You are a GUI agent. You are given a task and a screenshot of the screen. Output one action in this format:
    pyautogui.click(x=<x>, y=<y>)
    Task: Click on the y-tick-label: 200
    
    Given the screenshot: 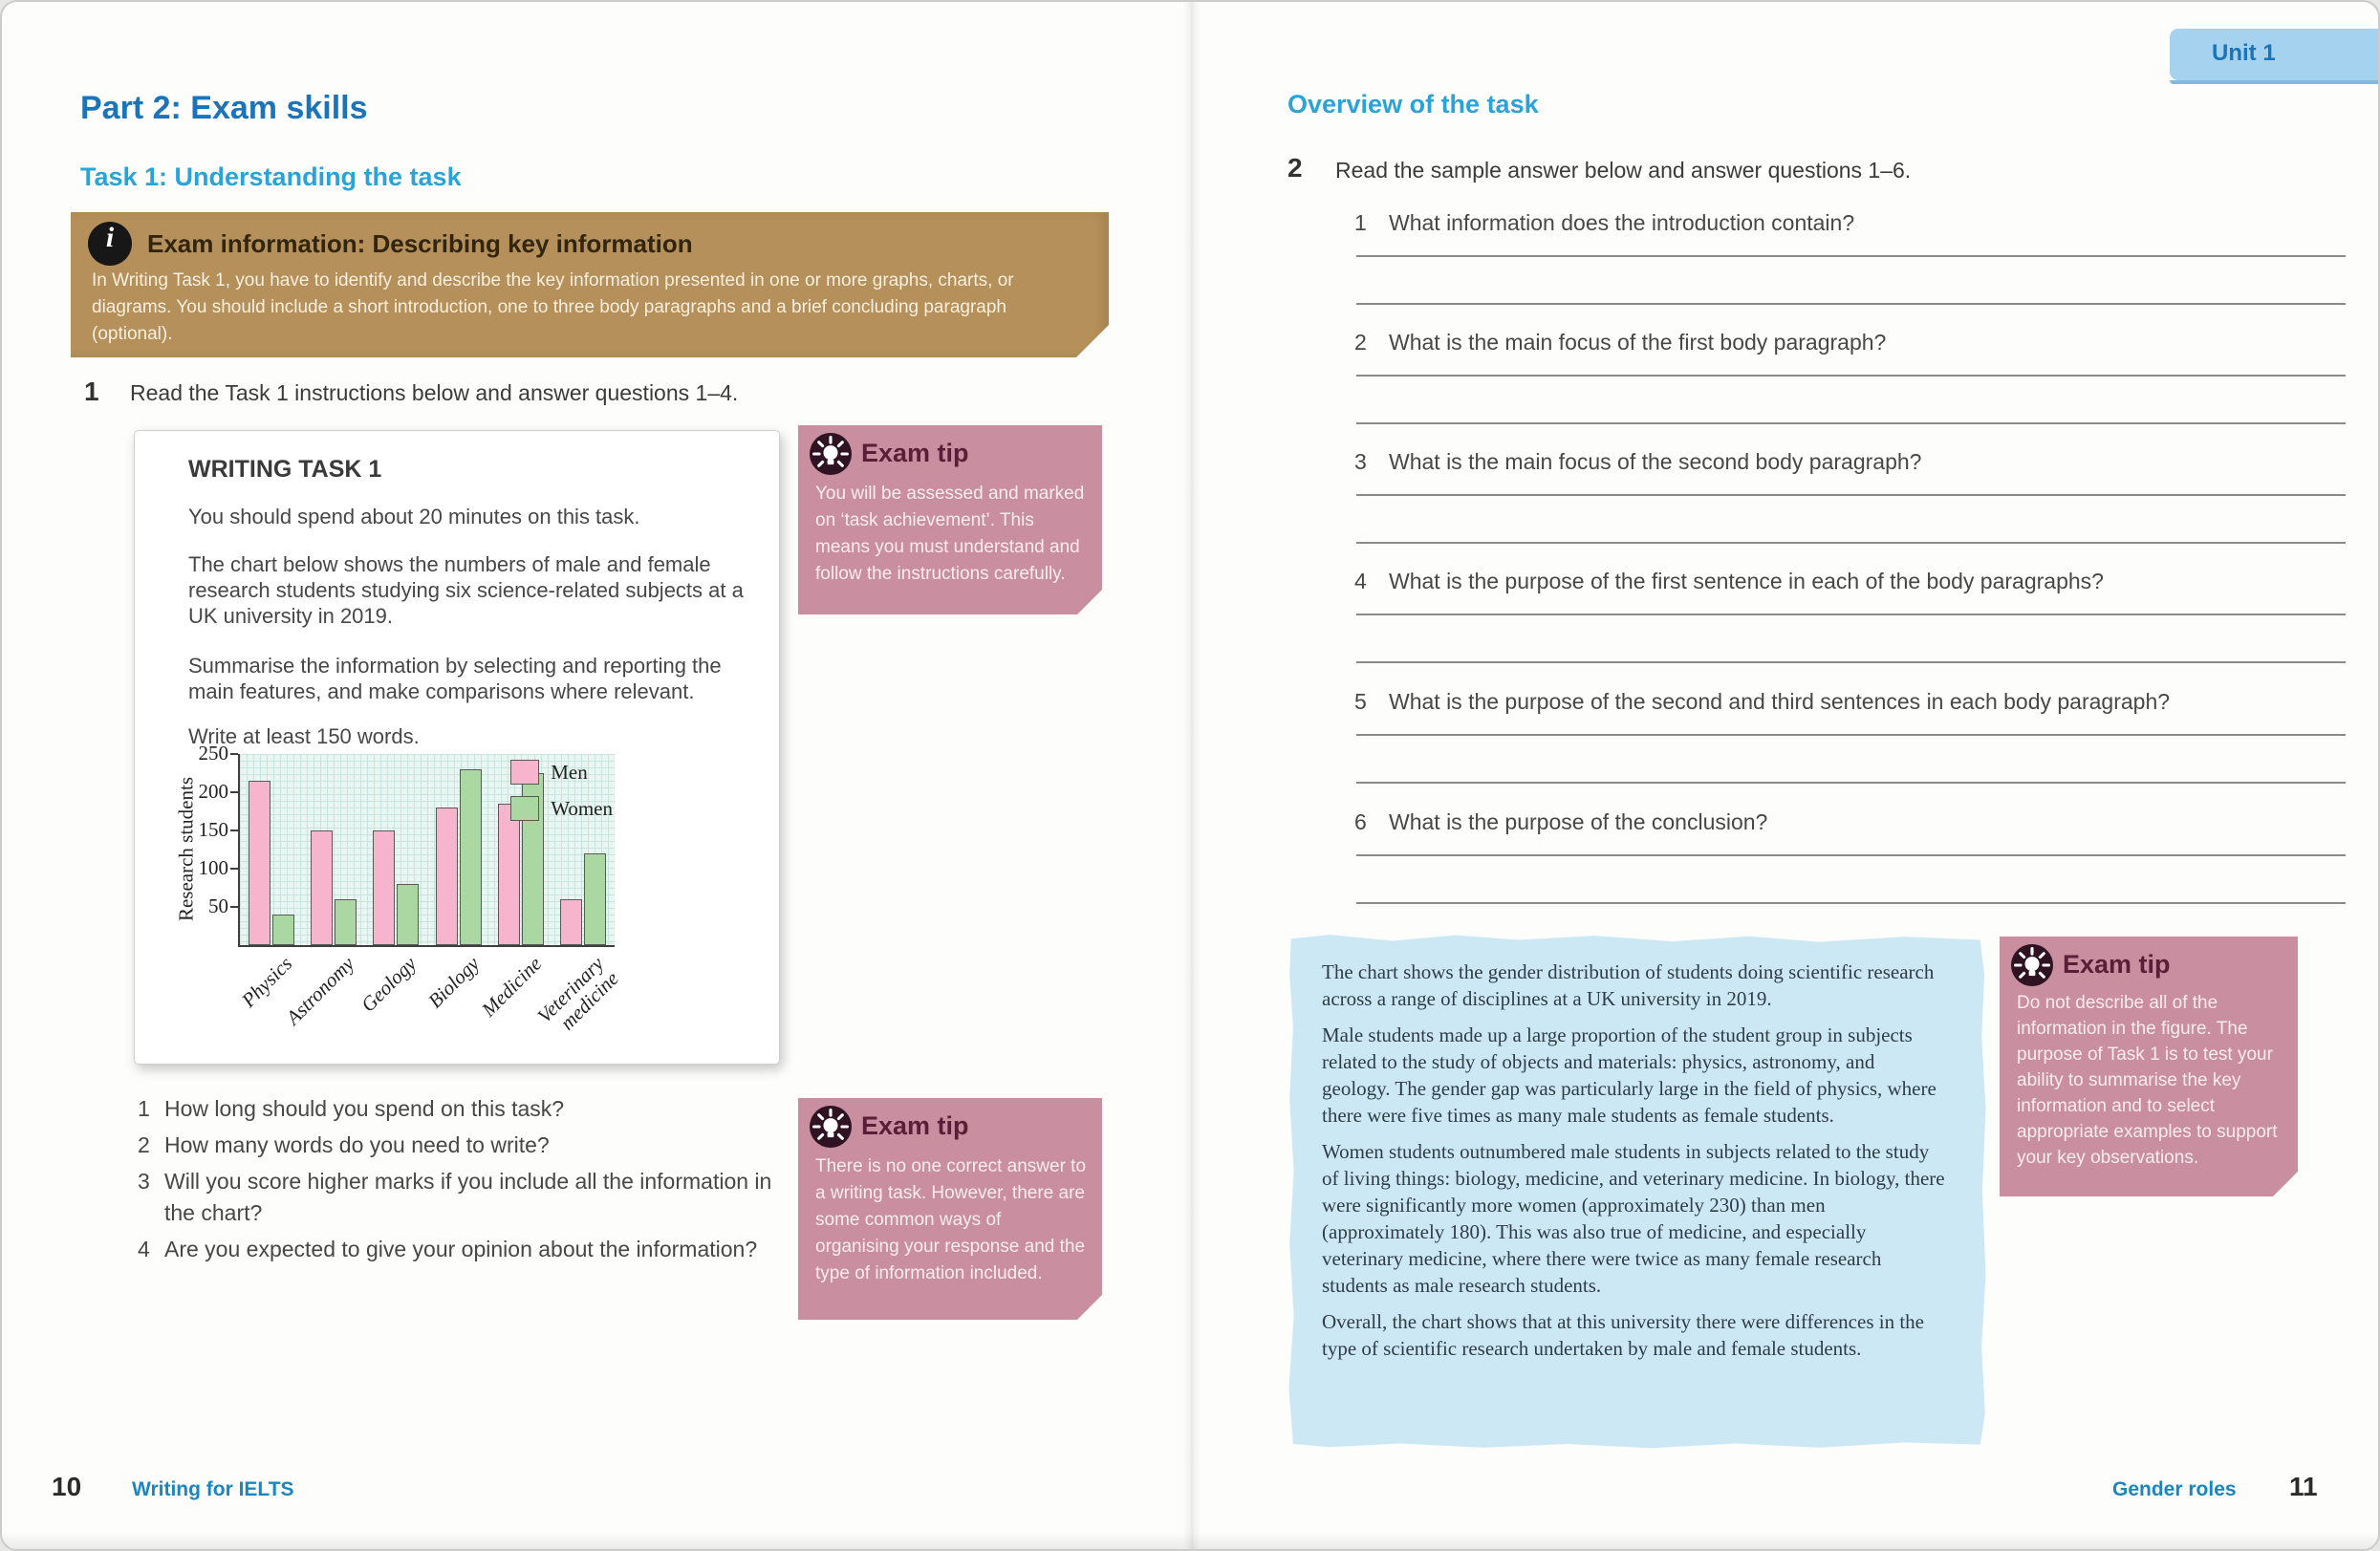 What is the action you would take?
    pyautogui.click(x=213, y=791)
    